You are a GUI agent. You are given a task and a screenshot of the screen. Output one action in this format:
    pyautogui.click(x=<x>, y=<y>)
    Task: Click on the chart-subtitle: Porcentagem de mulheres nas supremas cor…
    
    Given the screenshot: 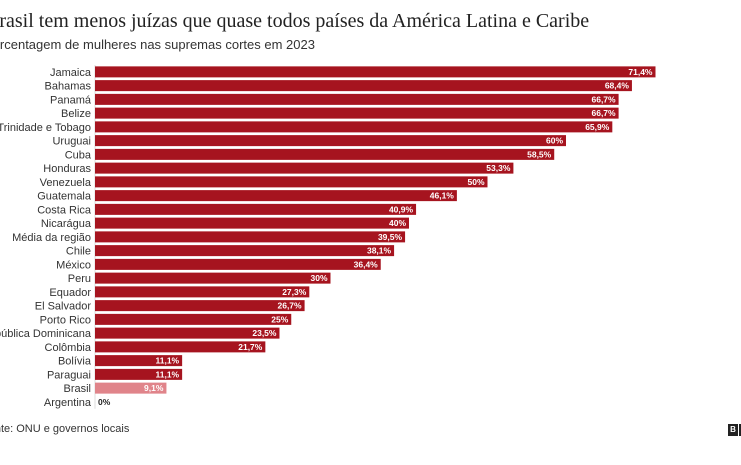 What is the action you would take?
    pyautogui.click(x=157, y=44)
    